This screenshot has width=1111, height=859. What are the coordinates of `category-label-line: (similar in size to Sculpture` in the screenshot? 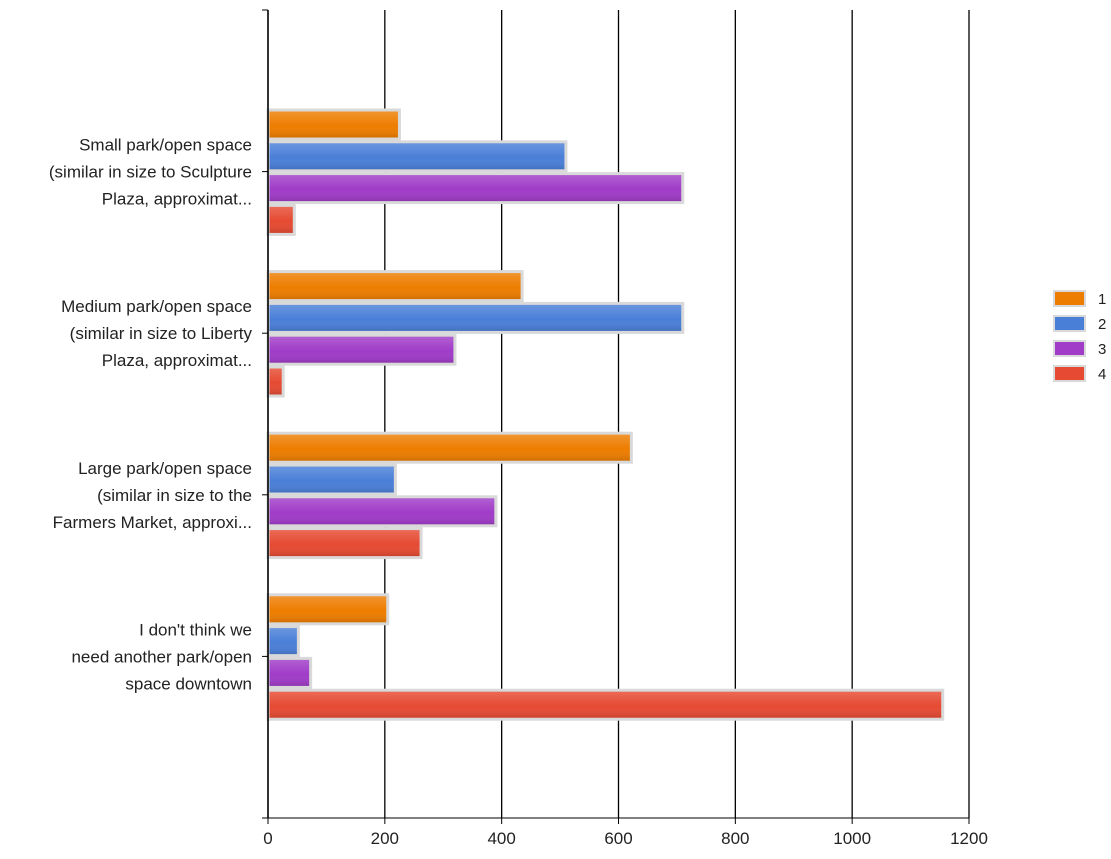 It's located at (150, 172).